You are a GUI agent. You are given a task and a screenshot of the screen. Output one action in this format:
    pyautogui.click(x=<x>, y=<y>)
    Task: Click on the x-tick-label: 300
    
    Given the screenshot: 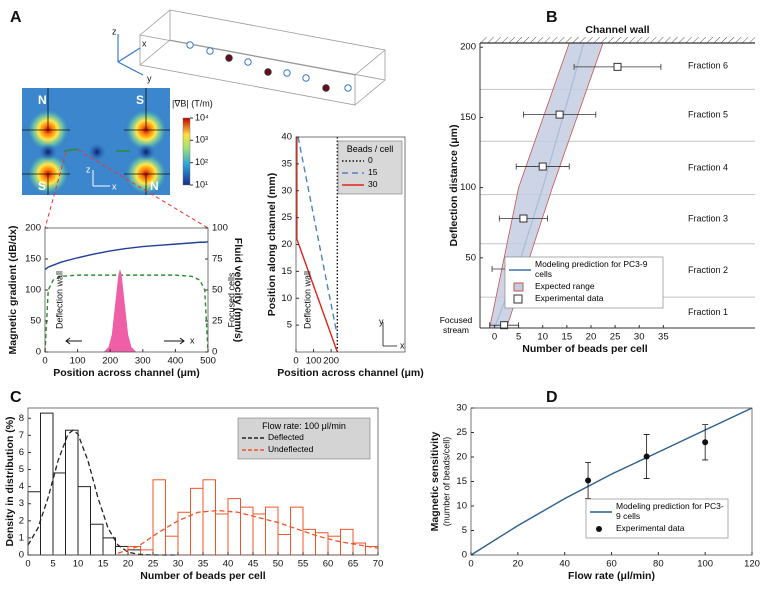 What is the action you would take?
    pyautogui.click(x=143, y=361)
    